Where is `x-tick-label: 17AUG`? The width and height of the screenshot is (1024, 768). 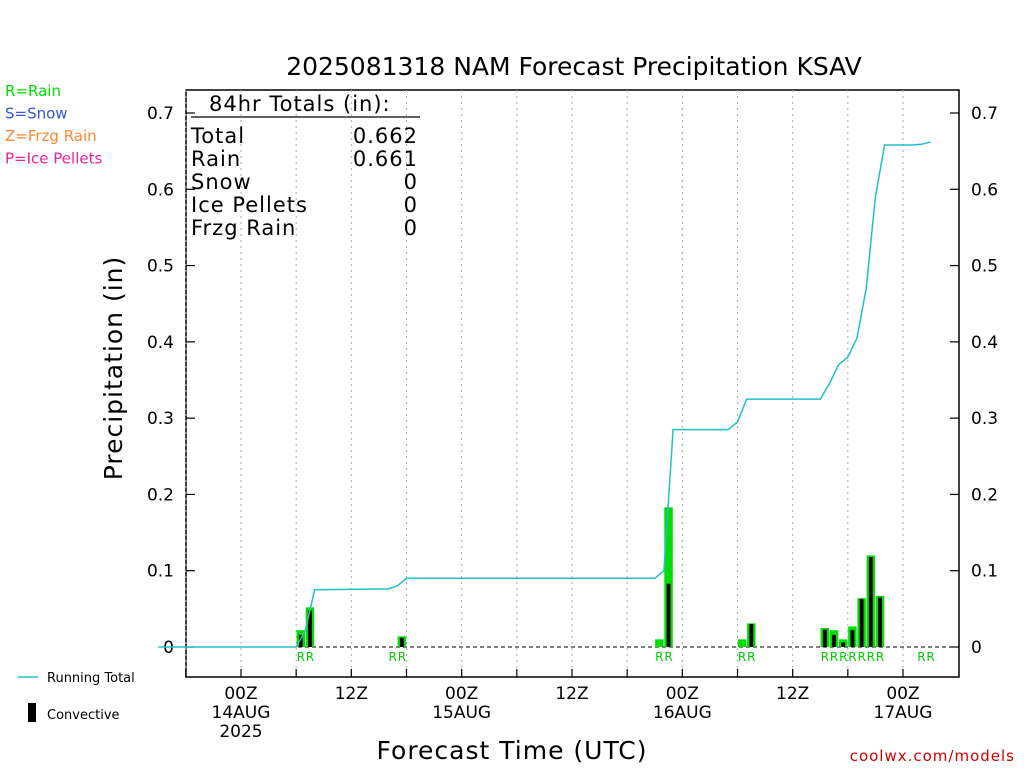 x-tick-label: 17AUG is located at coordinates (903, 713).